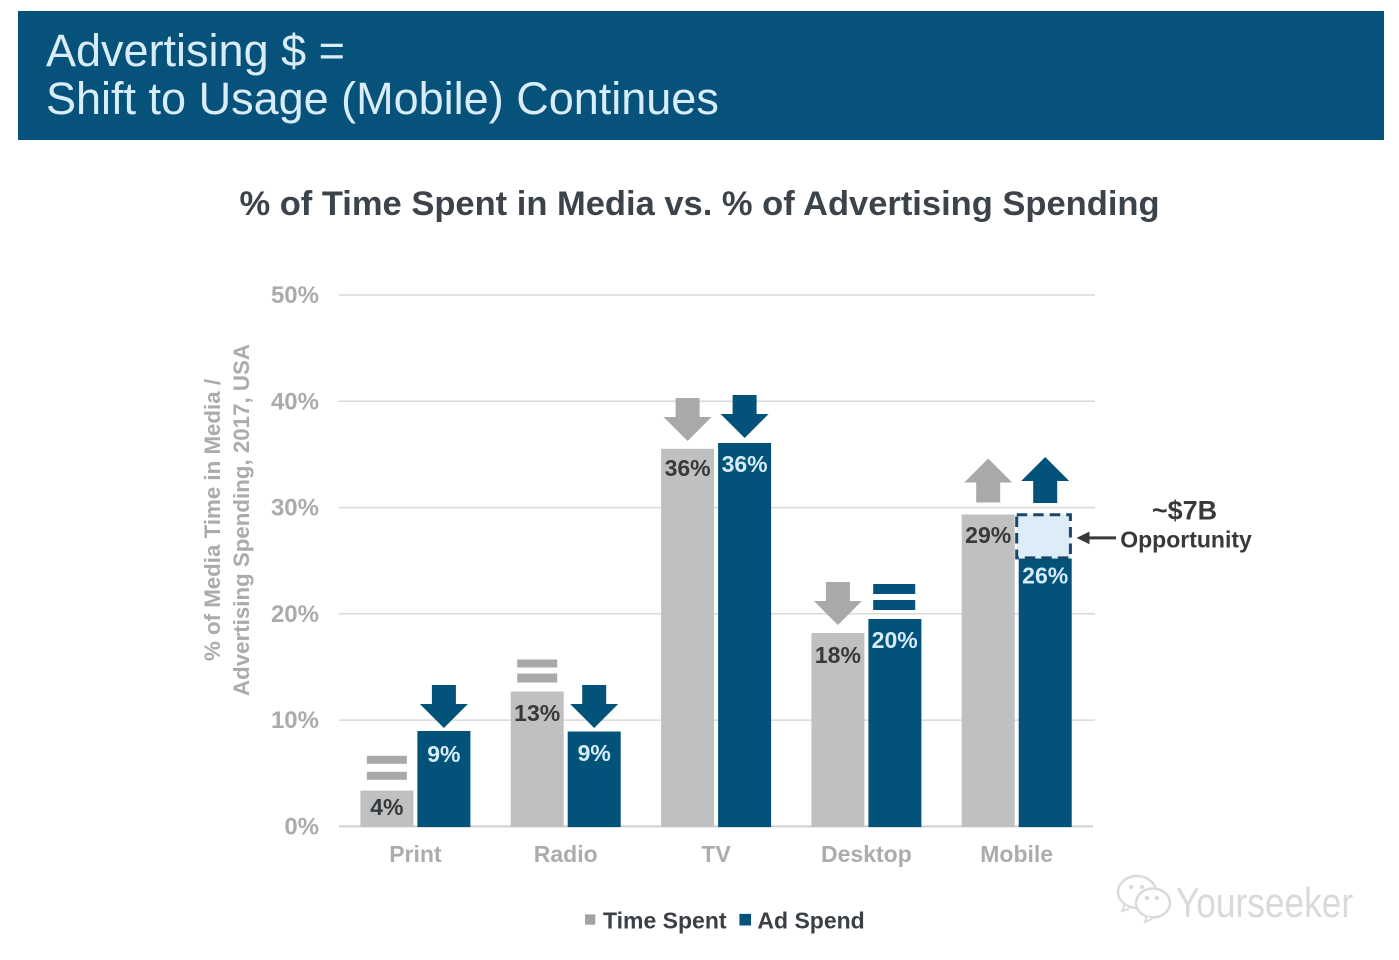  What do you see at coordinates (415, 854) in the screenshot?
I see `svg-text: Print` at bounding box center [415, 854].